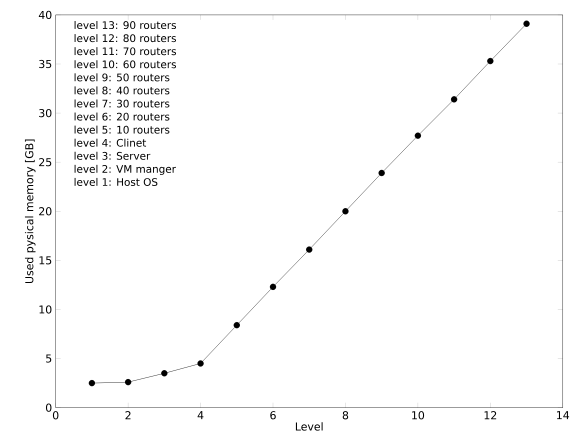 The height and width of the screenshot is (447, 573). Describe the element at coordinates (125, 24) in the screenshot. I see `annotation: level 13: 90 routers` at that location.